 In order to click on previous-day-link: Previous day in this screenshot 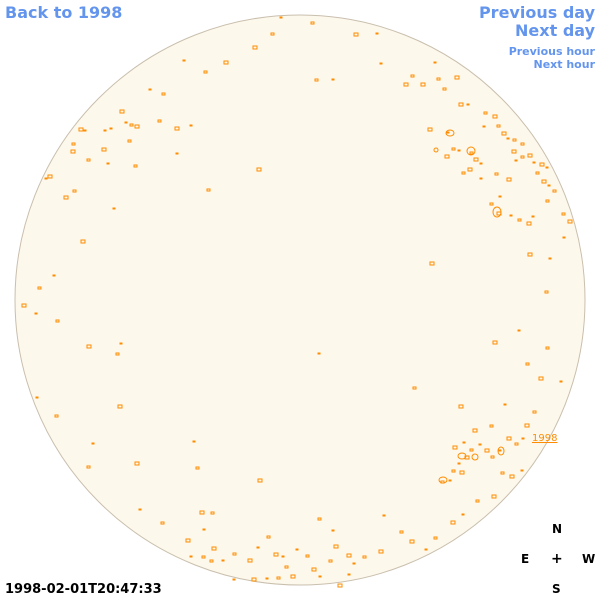, I will do `click(536, 12)`.